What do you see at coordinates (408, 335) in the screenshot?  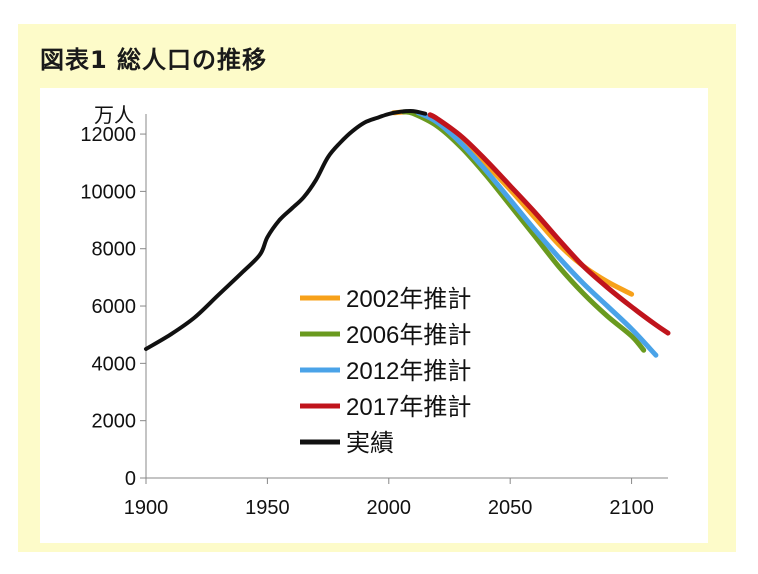 I see `legend-label: 2006年推計` at bounding box center [408, 335].